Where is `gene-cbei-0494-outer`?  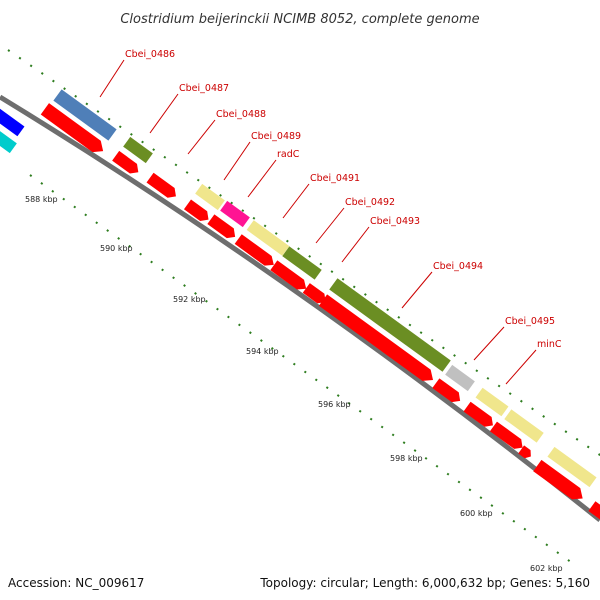 gene-cbei-0494-outer is located at coordinates (390, 325).